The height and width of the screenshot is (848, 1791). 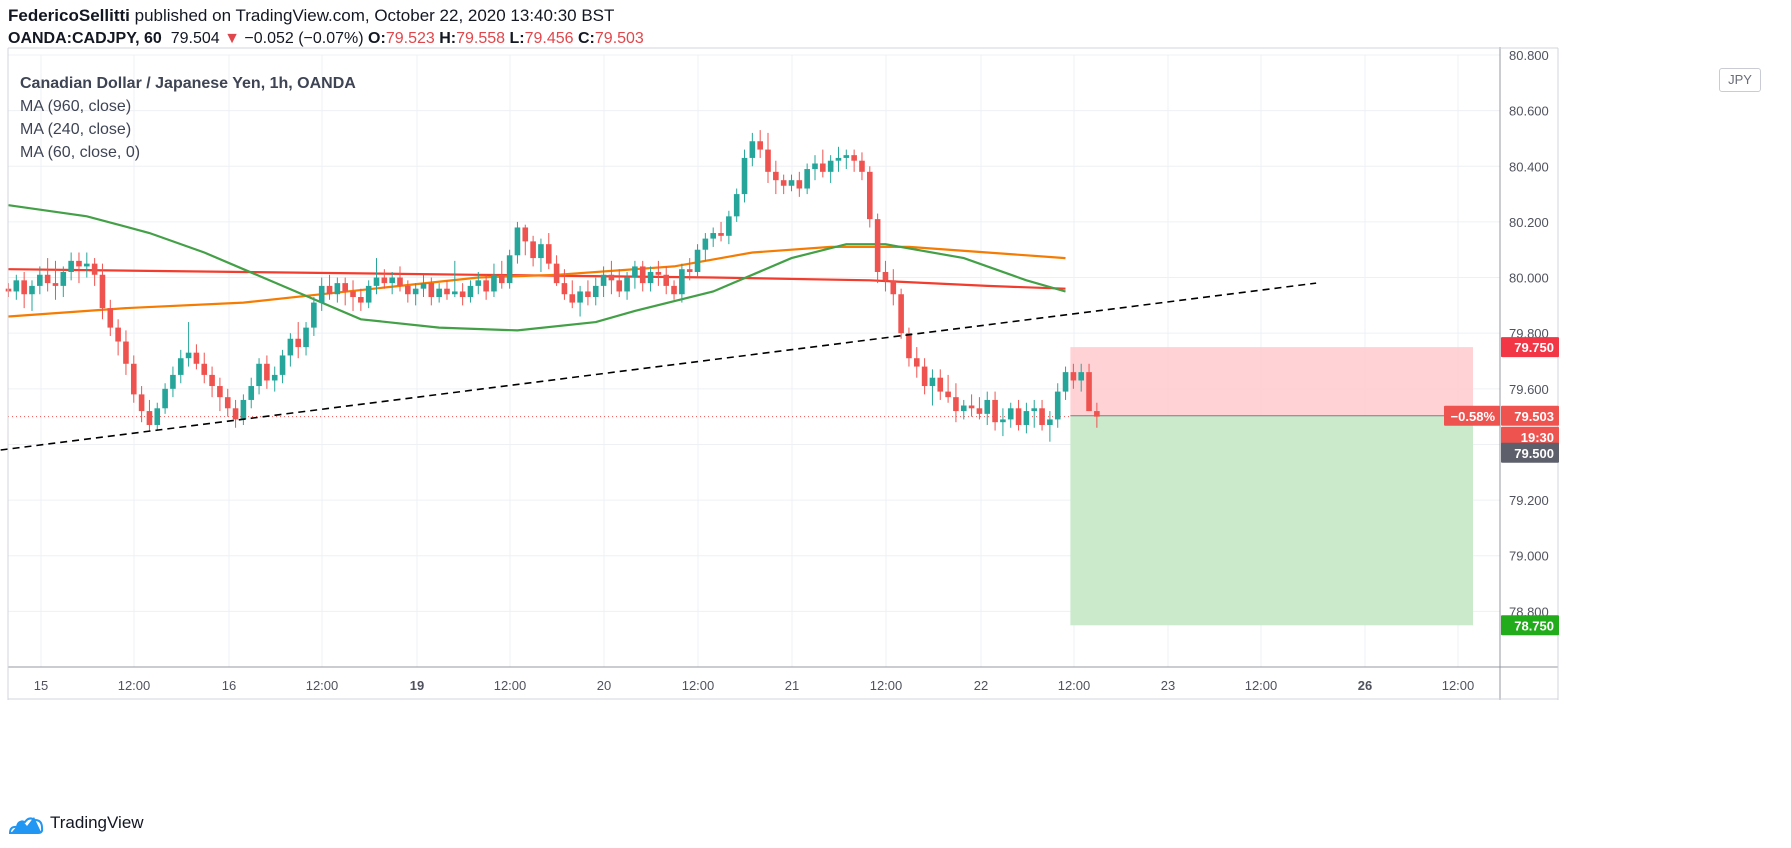 What do you see at coordinates (1529, 278) in the screenshot?
I see `y-tick-label: 80.000` at bounding box center [1529, 278].